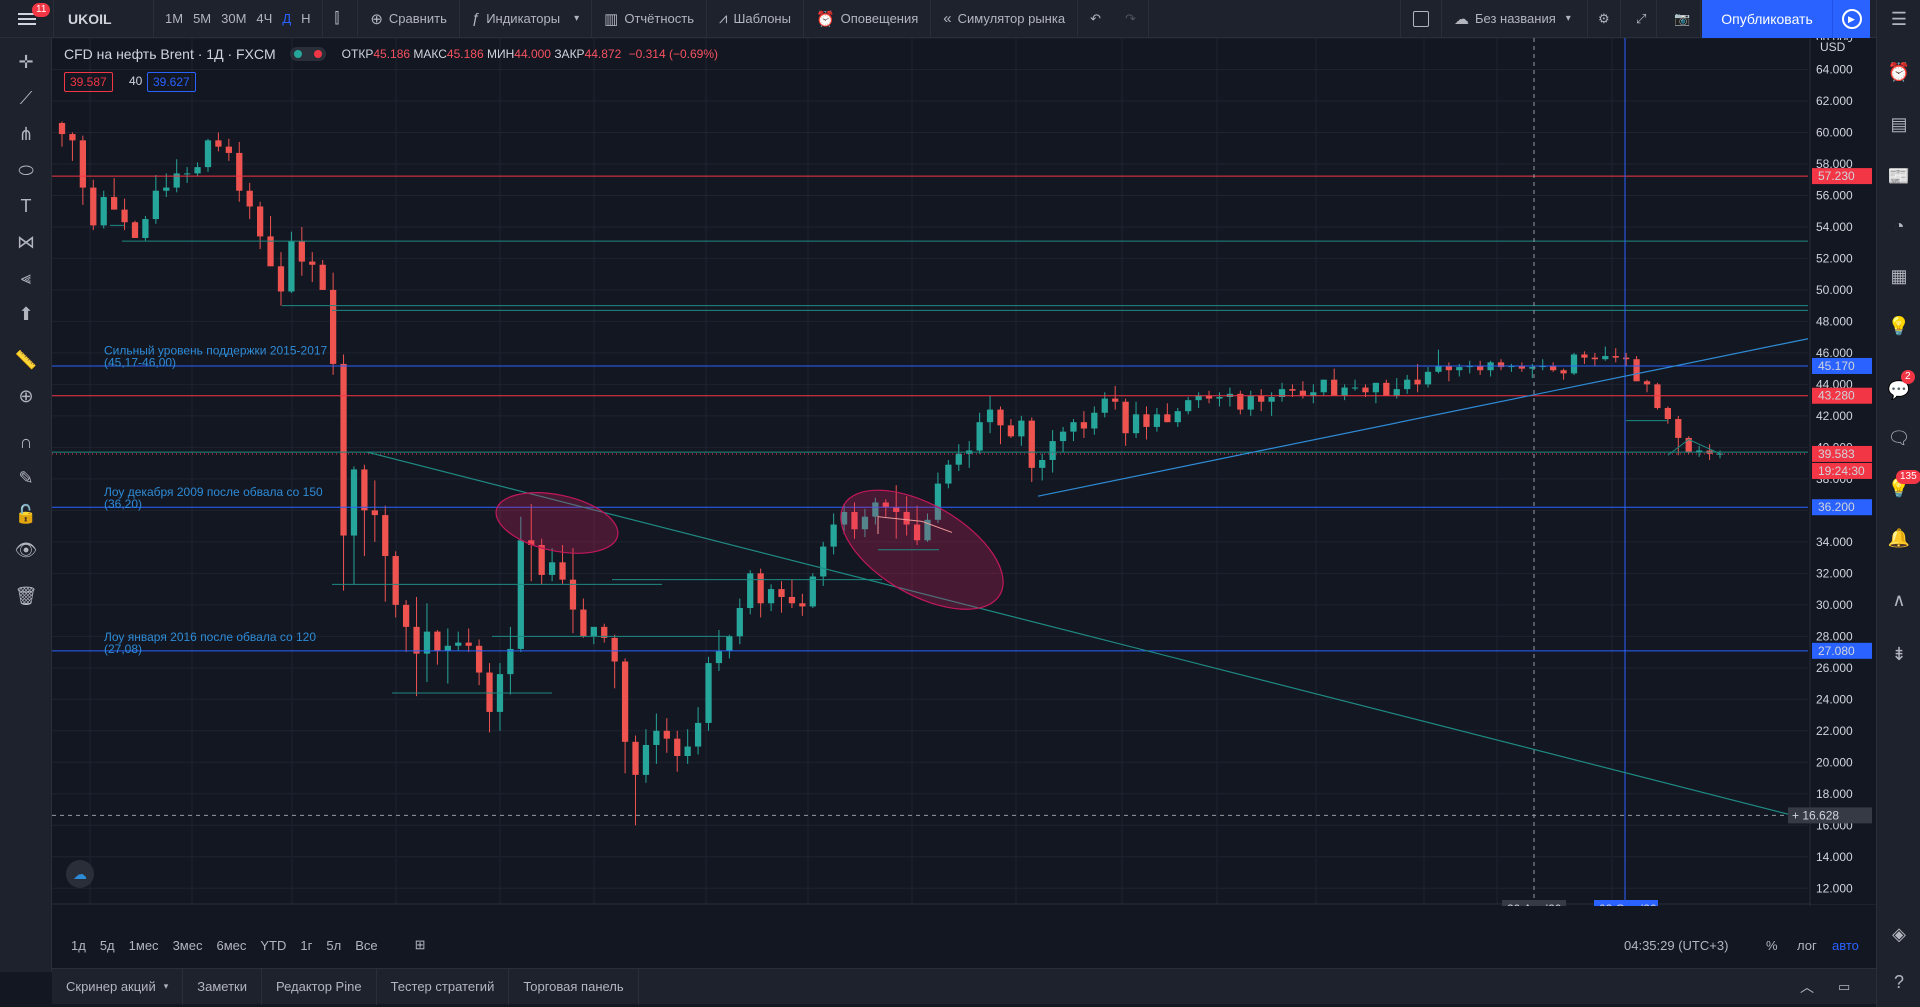 This screenshot has height=1007, width=1920. I want to click on interval-4: Д, so click(287, 18).